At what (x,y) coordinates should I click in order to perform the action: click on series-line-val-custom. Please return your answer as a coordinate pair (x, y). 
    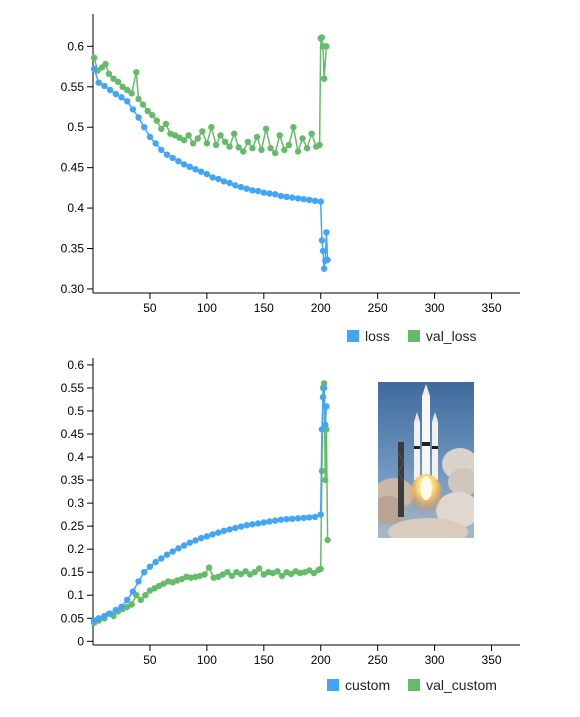
    Looking at the image, I should click on (211, 503).